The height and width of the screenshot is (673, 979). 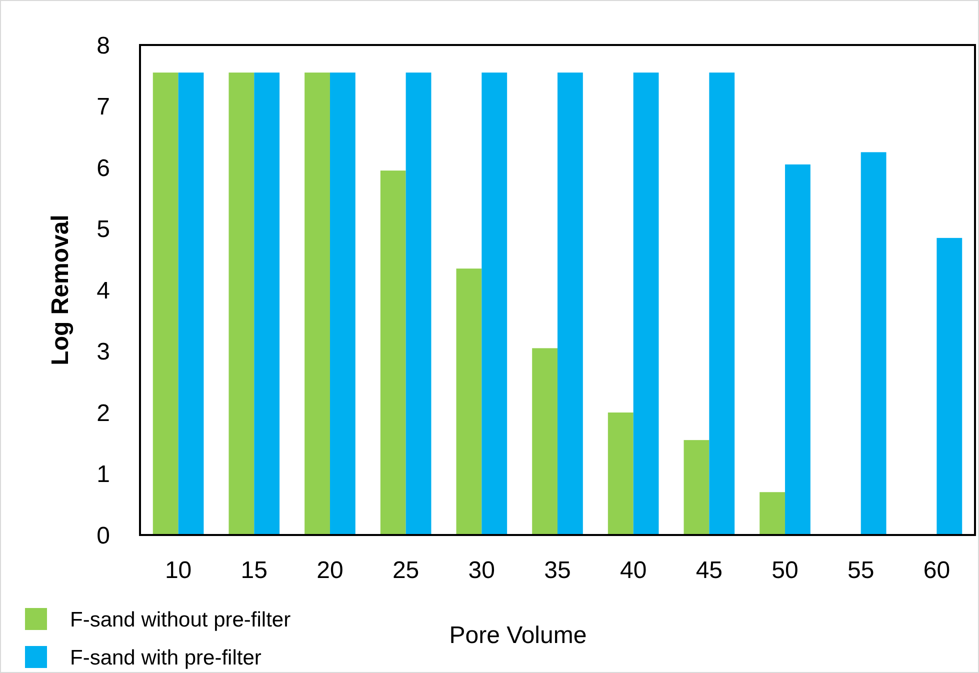 What do you see at coordinates (103, 168) in the screenshot?
I see `y-tick-label: 6` at bounding box center [103, 168].